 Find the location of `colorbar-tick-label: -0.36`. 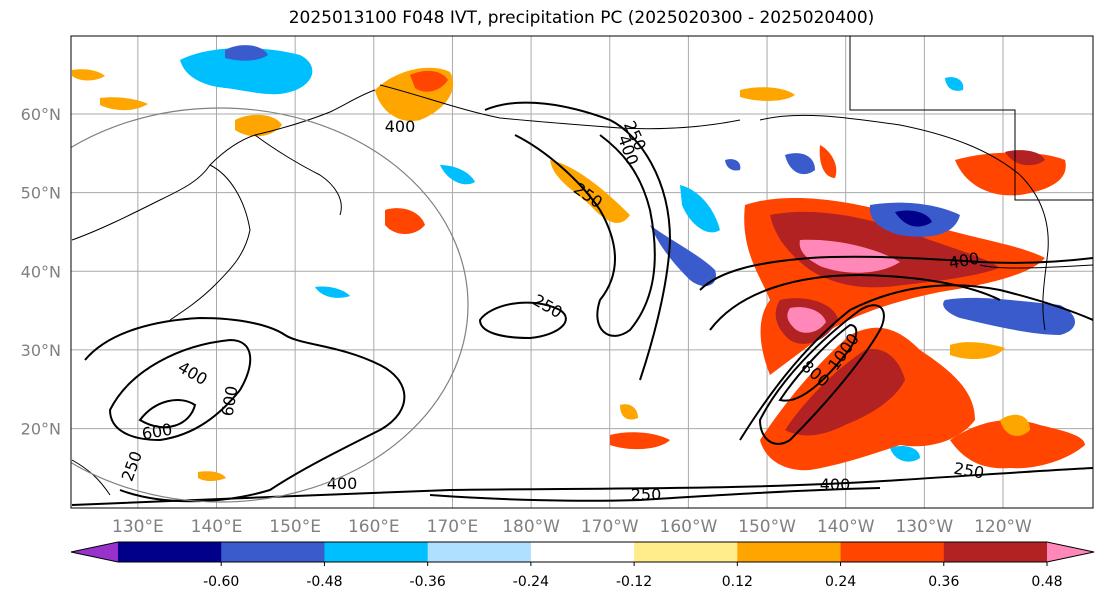

colorbar-tick-label: -0.36 is located at coordinates (428, 582).